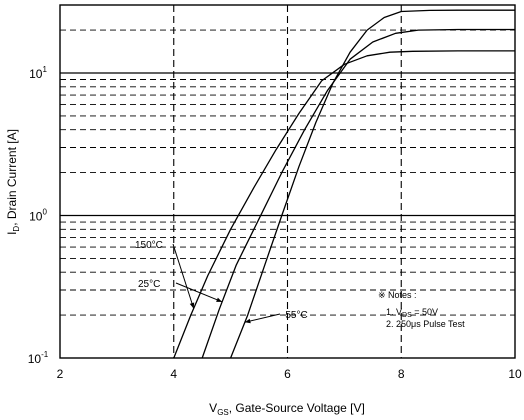 The height and width of the screenshot is (420, 524). I want to click on x-tick-label: 8, so click(401, 374).